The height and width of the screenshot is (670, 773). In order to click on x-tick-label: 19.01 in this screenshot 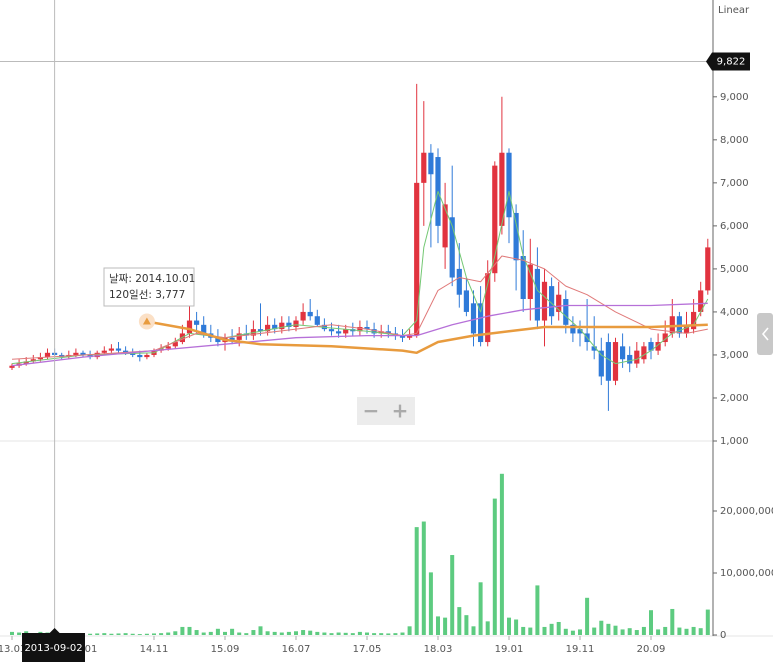, I will do `click(509, 649)`.